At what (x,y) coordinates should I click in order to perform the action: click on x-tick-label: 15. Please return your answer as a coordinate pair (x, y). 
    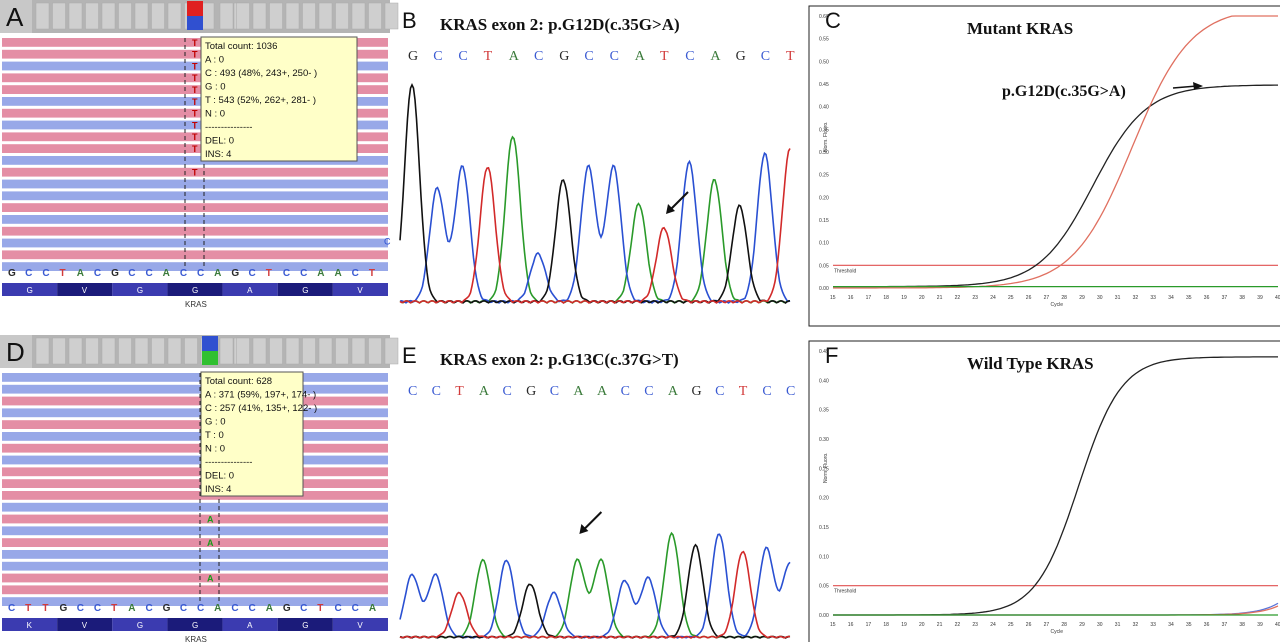
    Looking at the image, I should click on (833, 298).